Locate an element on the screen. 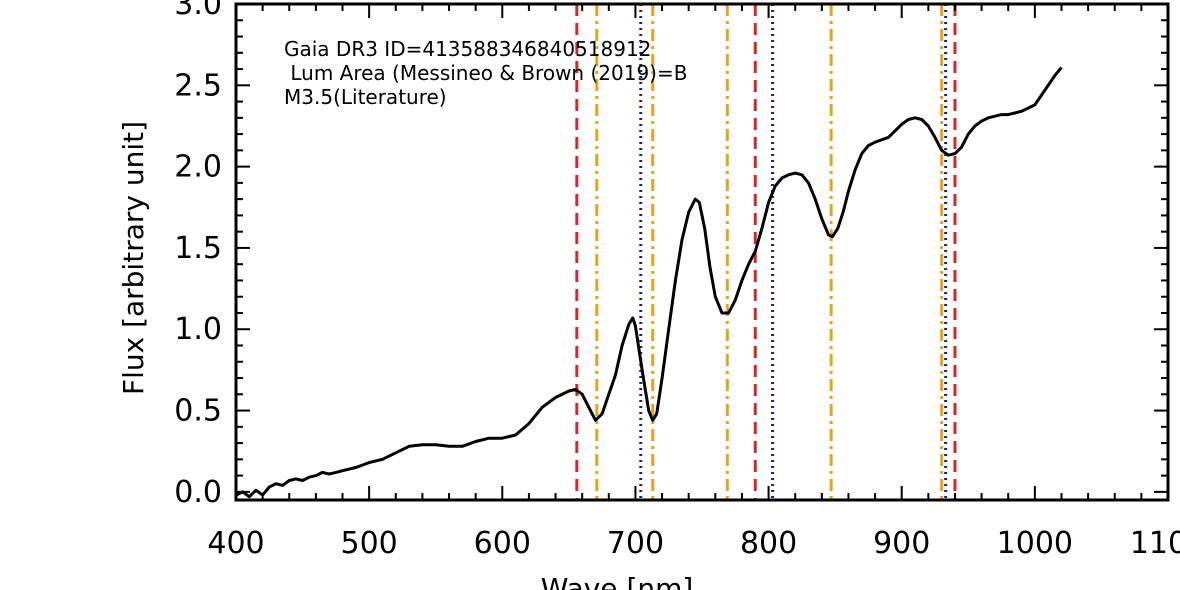 This screenshot has height=590, width=1180. x-tick-label: 400 is located at coordinates (235, 543).